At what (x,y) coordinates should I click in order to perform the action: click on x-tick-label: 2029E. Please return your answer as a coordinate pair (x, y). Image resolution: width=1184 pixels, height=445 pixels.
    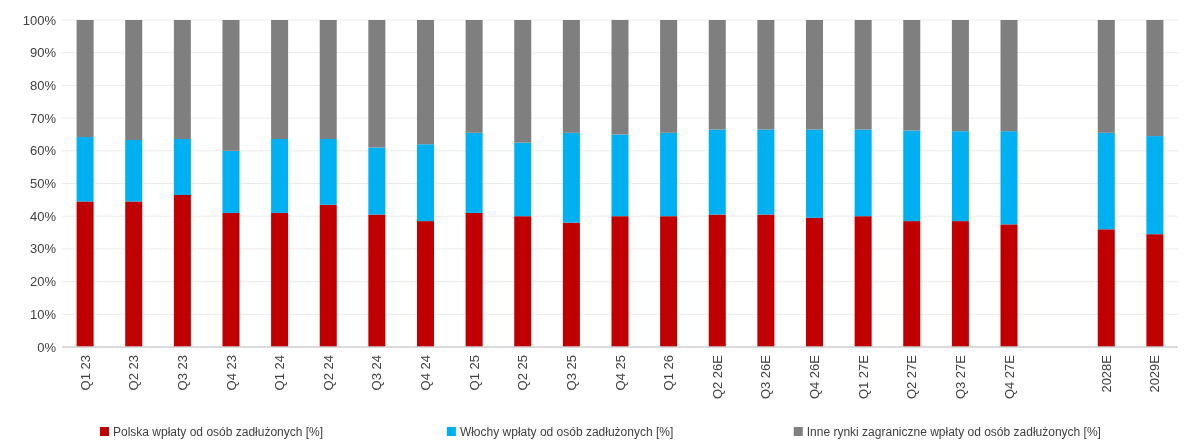
    Looking at the image, I should click on (1155, 373).